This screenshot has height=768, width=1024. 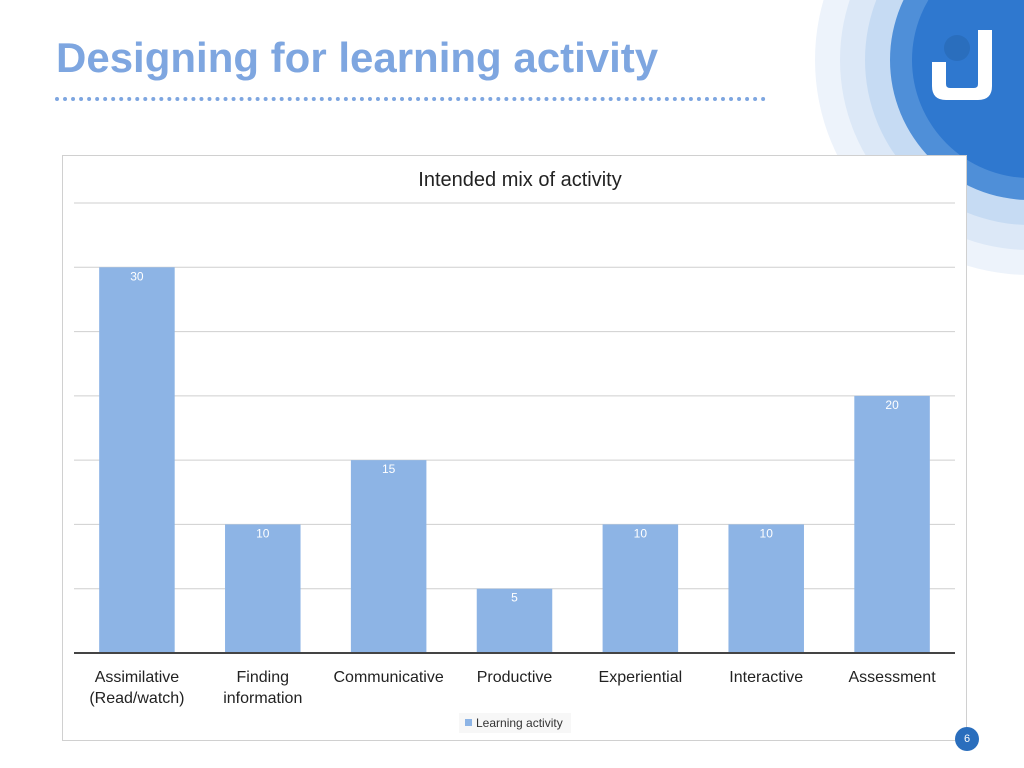 What do you see at coordinates (641, 677) in the screenshot?
I see `category-label: Experiential` at bounding box center [641, 677].